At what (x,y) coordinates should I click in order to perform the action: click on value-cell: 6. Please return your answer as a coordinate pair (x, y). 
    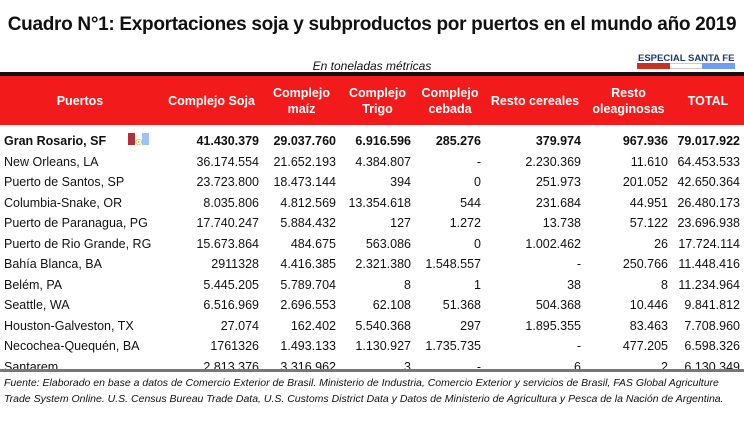
    Looking at the image, I should click on (535, 367).